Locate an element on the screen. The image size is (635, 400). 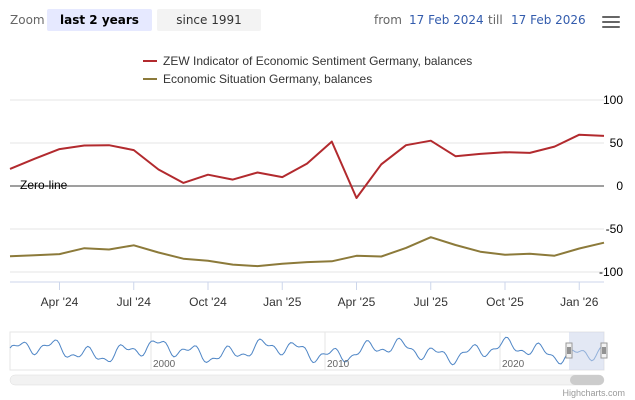
x-tick-label: Apr '25 is located at coordinates (357, 302).